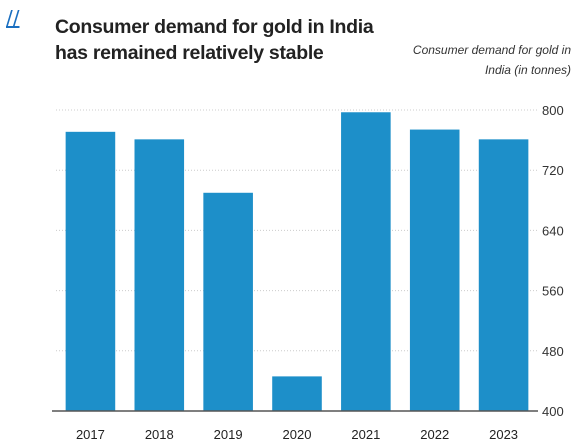  Describe the element at coordinates (365, 434) in the screenshot. I see `x-category-label-2021: 2021` at that location.